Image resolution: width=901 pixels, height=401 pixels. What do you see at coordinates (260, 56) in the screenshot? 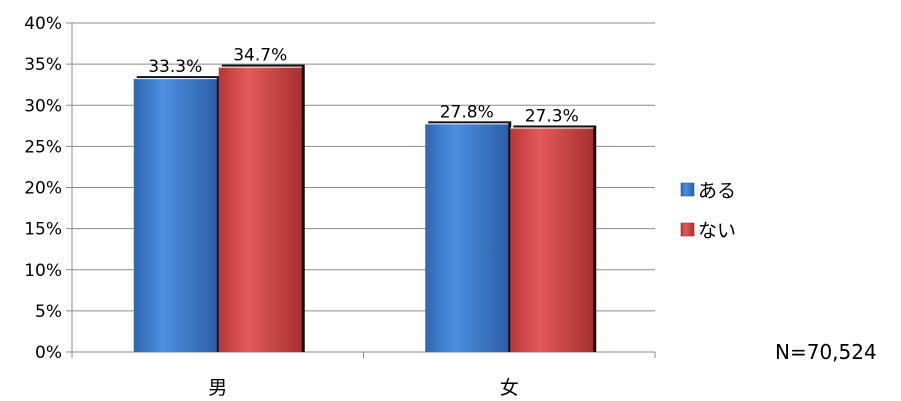
I see `data-label: 34.7%` at bounding box center [260, 56].